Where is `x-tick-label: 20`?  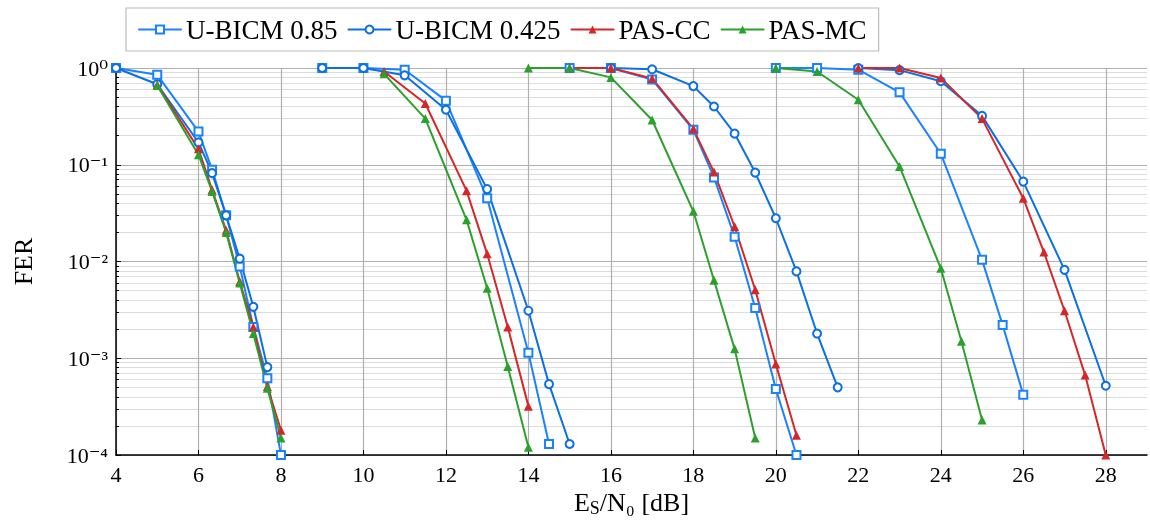
x-tick-label: 20 is located at coordinates (775, 474).